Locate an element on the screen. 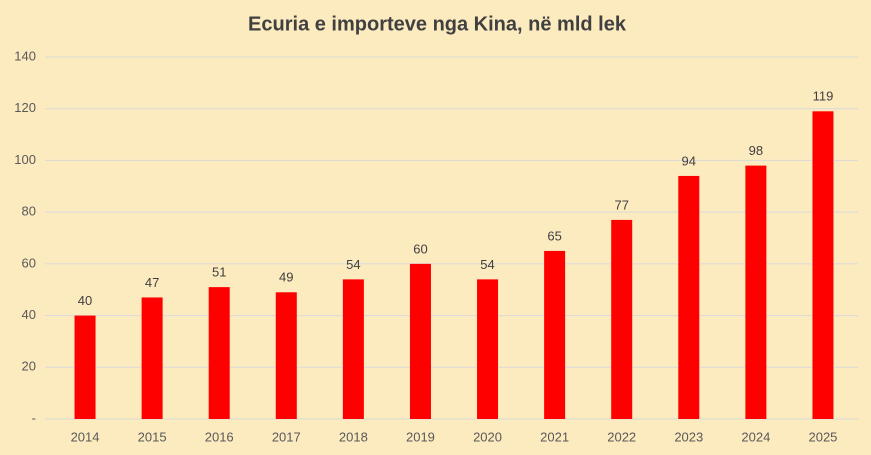  x-tick-label: 2023 is located at coordinates (688, 436).